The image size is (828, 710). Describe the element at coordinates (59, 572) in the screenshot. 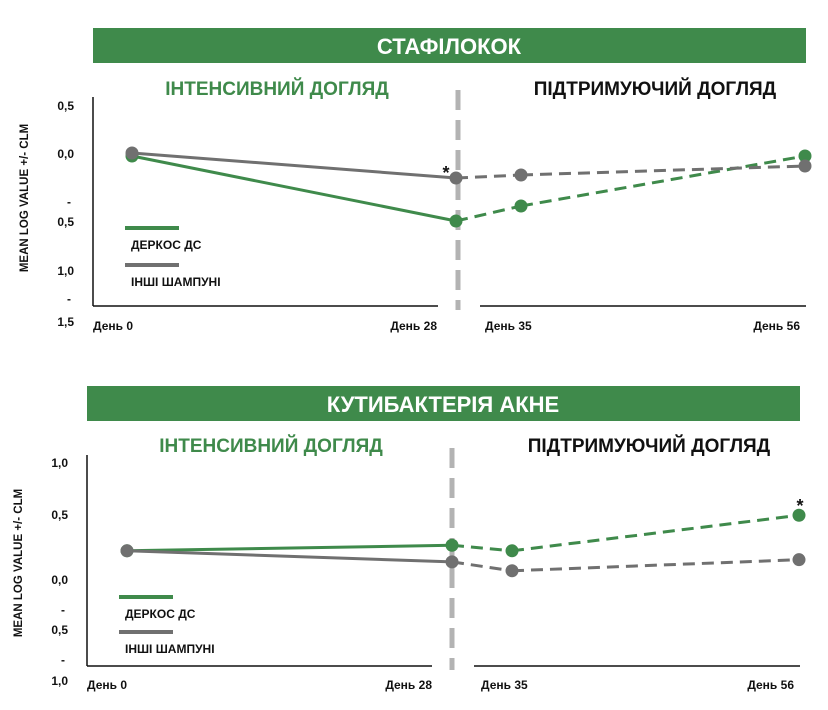

I see `chart2-yticks: 1,0 0,5 0,0 - 0,5 - 1,0` at that location.